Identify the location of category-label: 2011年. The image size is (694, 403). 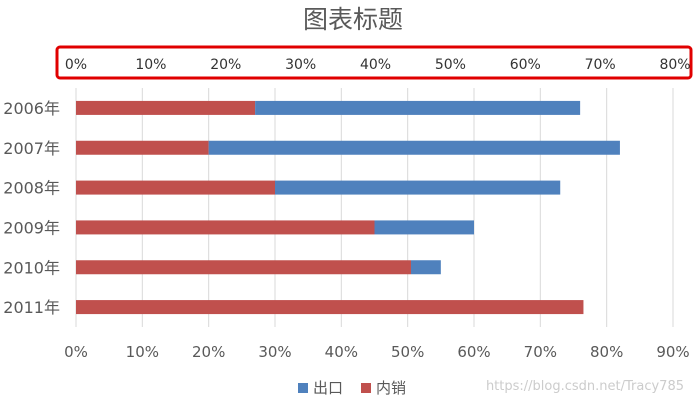
(31, 307).